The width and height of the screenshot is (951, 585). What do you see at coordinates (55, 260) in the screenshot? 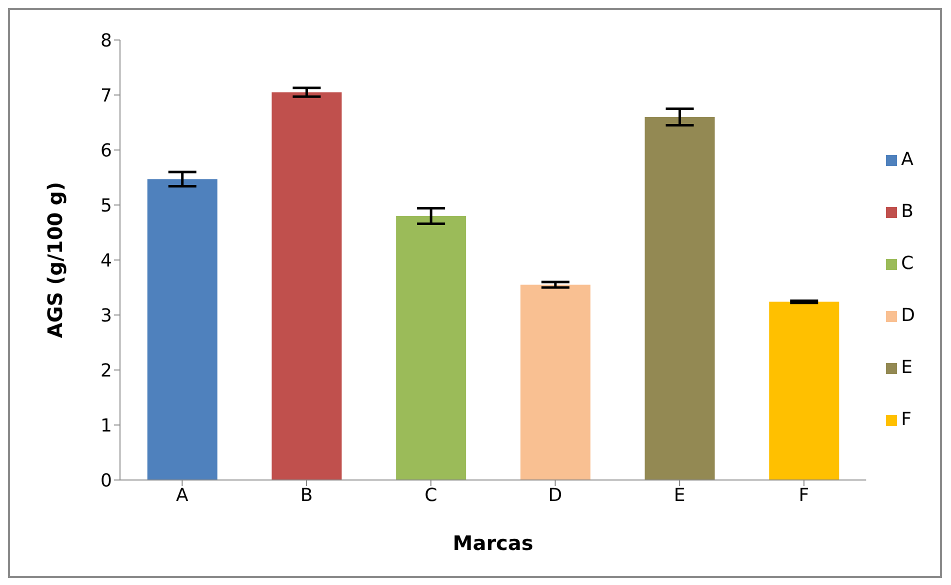
I see `y-axis-title: AGS (g/100 g)` at bounding box center [55, 260].